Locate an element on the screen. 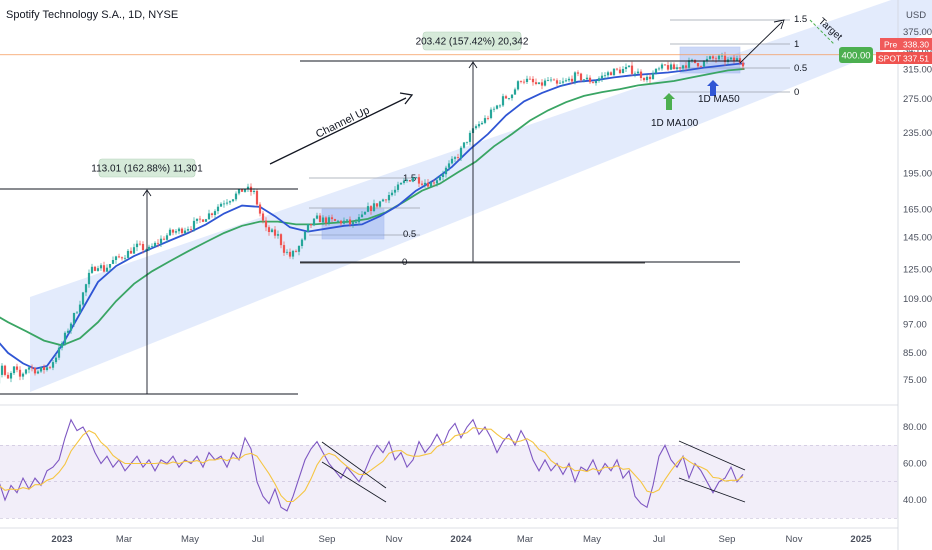  time-tick-label: 2025 is located at coordinates (861, 539).